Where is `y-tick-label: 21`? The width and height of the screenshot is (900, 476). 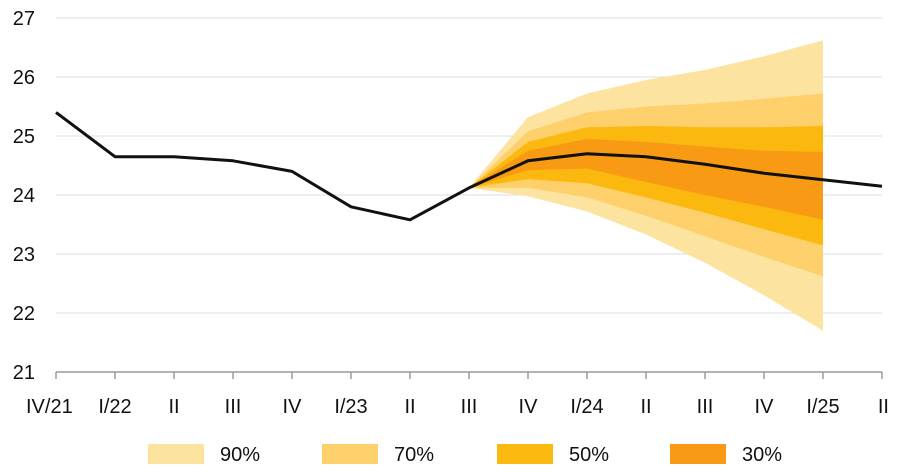 y-tick-label: 21 is located at coordinates (24, 373).